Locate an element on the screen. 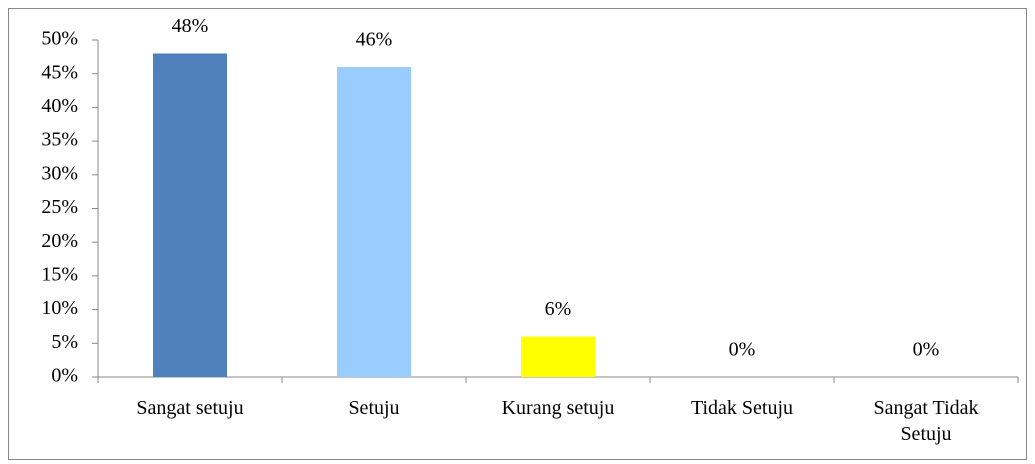 The width and height of the screenshot is (1035, 464). data-label: 48% is located at coordinates (190, 26).